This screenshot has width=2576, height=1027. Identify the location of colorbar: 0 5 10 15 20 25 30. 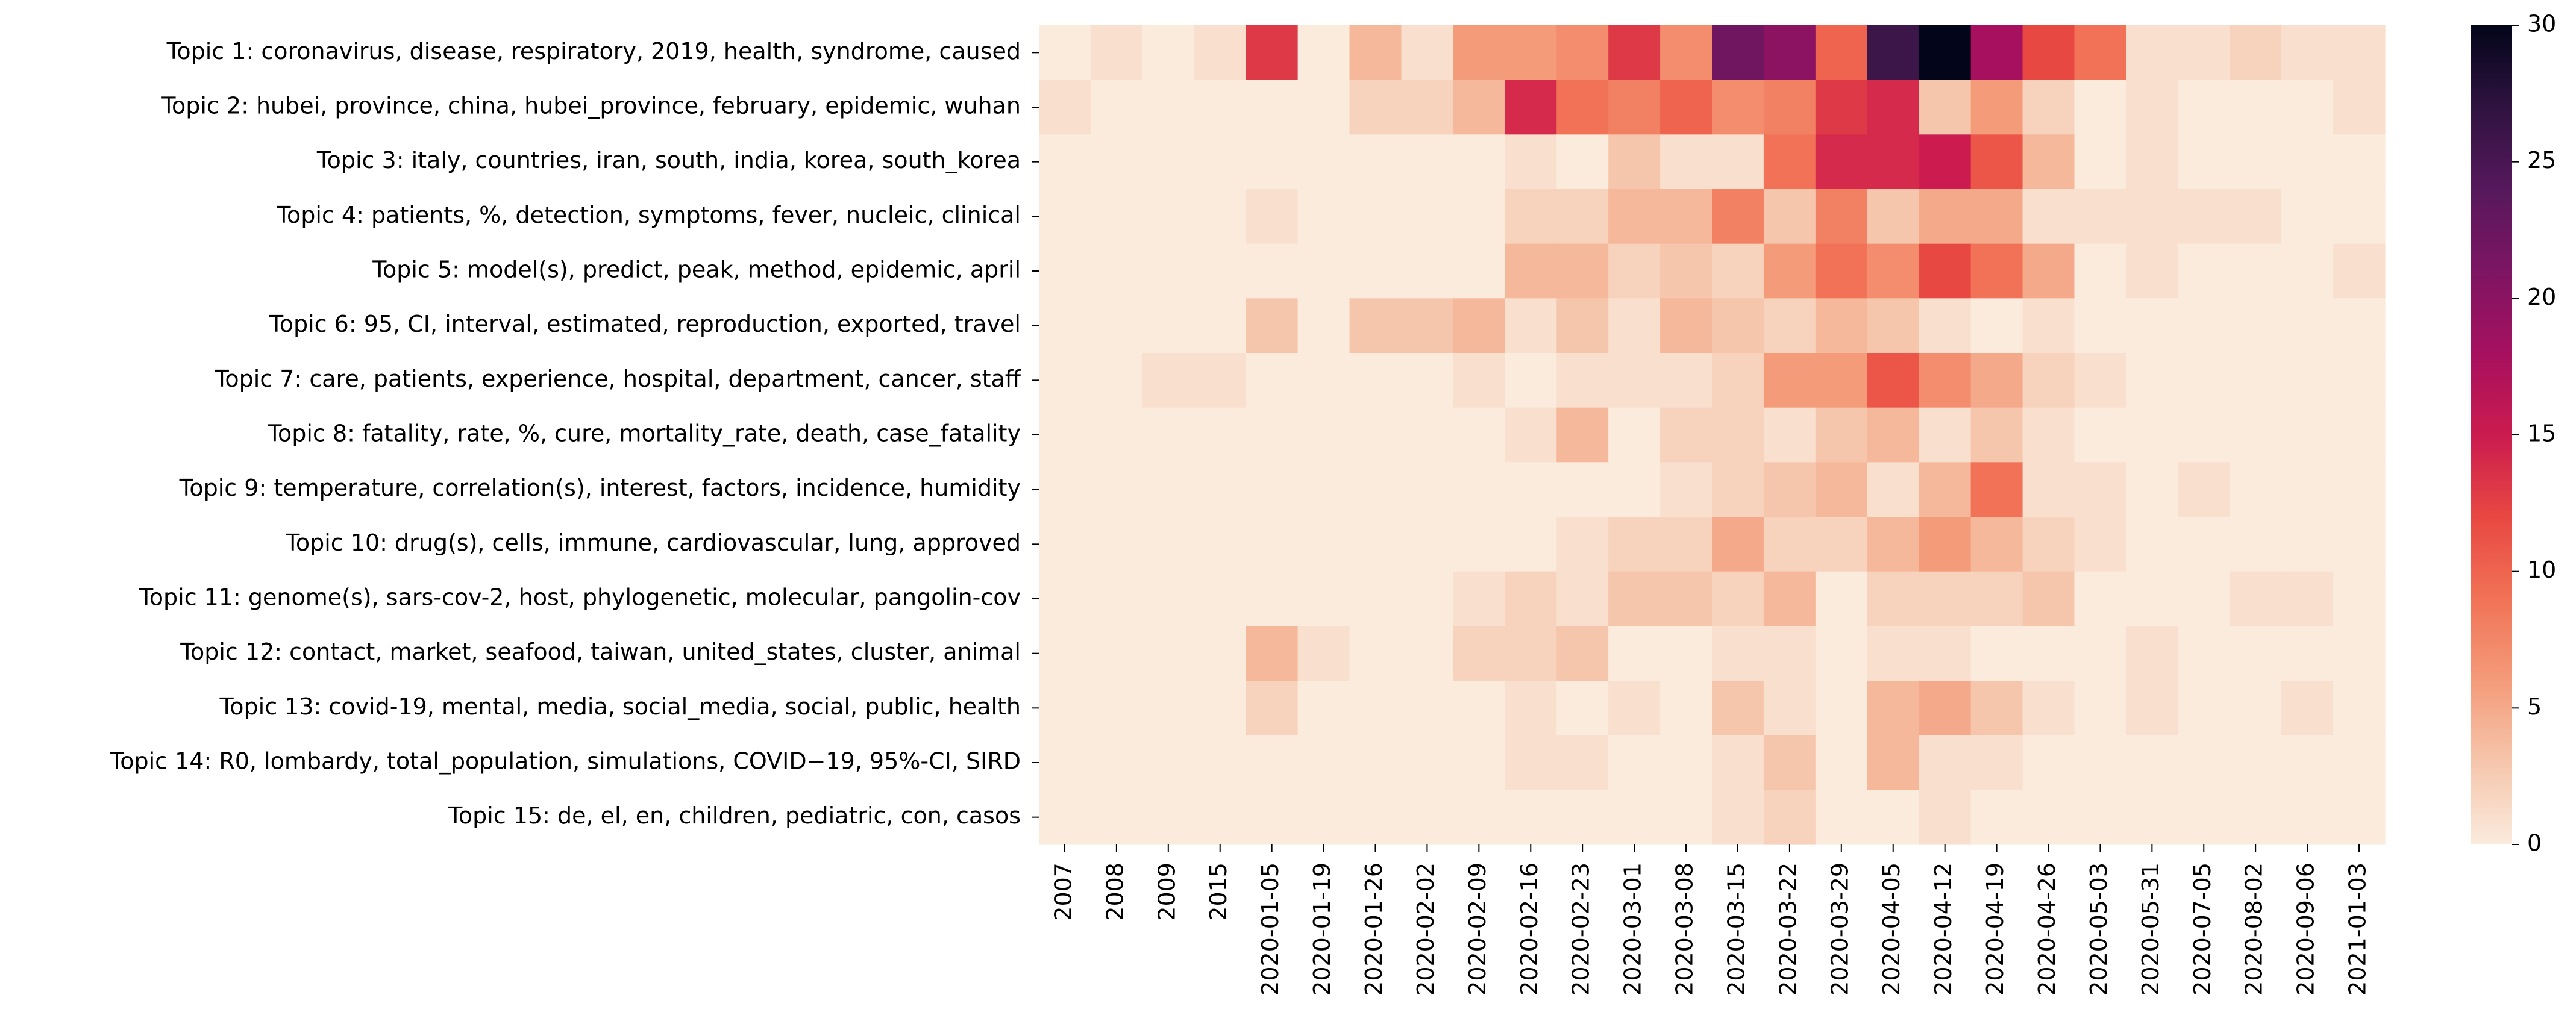
(2513, 434).